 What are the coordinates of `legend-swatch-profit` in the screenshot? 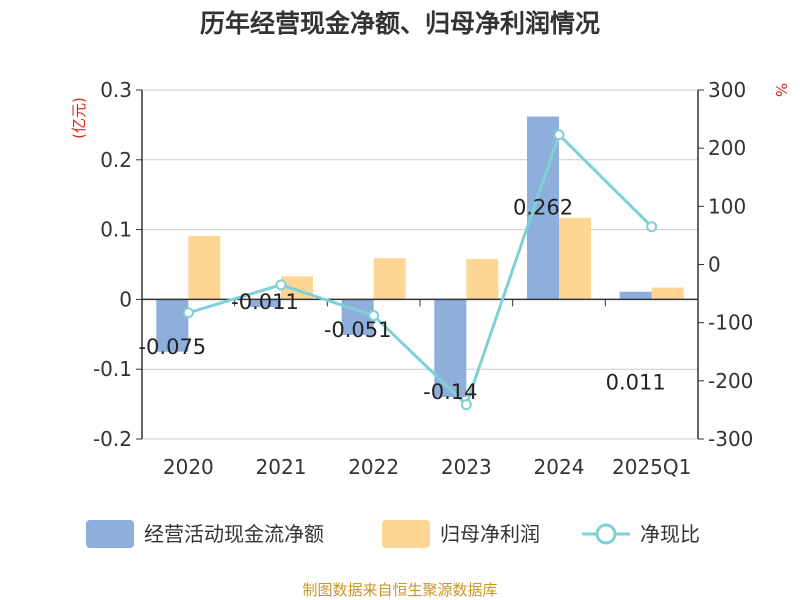 It's located at (406, 534).